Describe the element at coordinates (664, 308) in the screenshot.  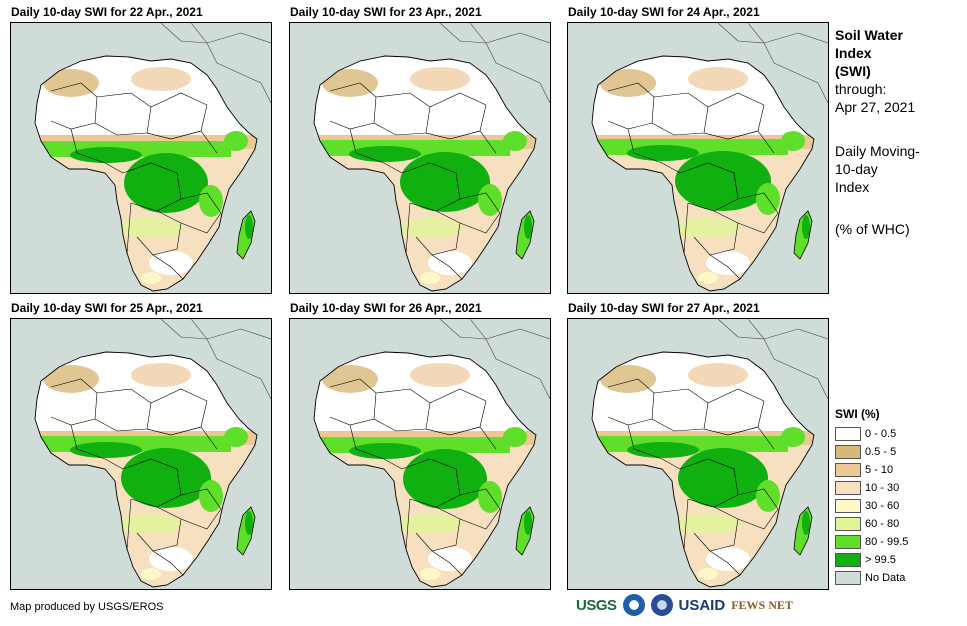
I see `panel-title: Daily 10-day SWI for 27 Apr., 2021` at that location.